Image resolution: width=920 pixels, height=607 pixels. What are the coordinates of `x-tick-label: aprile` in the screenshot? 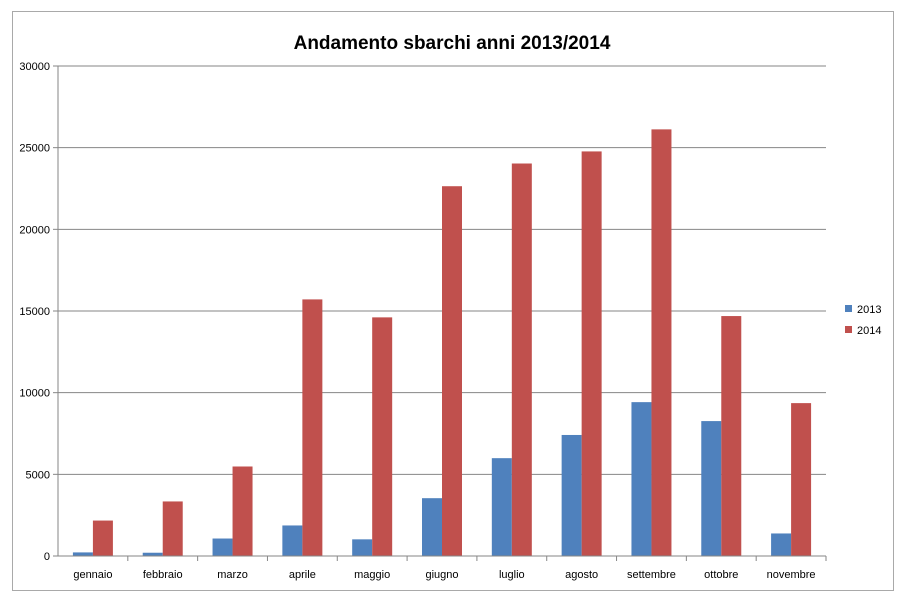 It's located at (302, 575).